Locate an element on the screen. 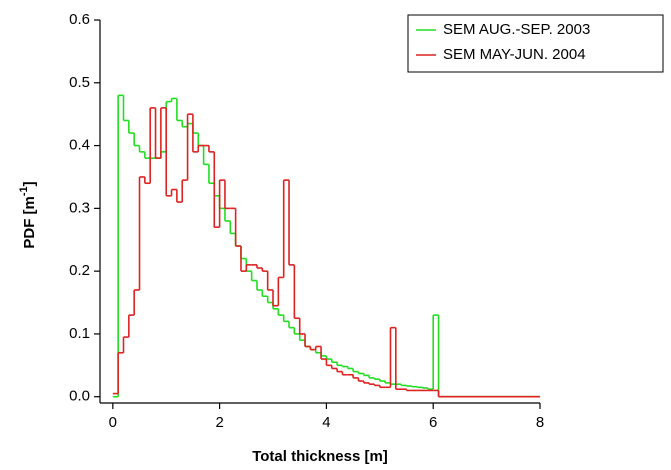  y-tick-label: 0.1 is located at coordinates (79, 333).